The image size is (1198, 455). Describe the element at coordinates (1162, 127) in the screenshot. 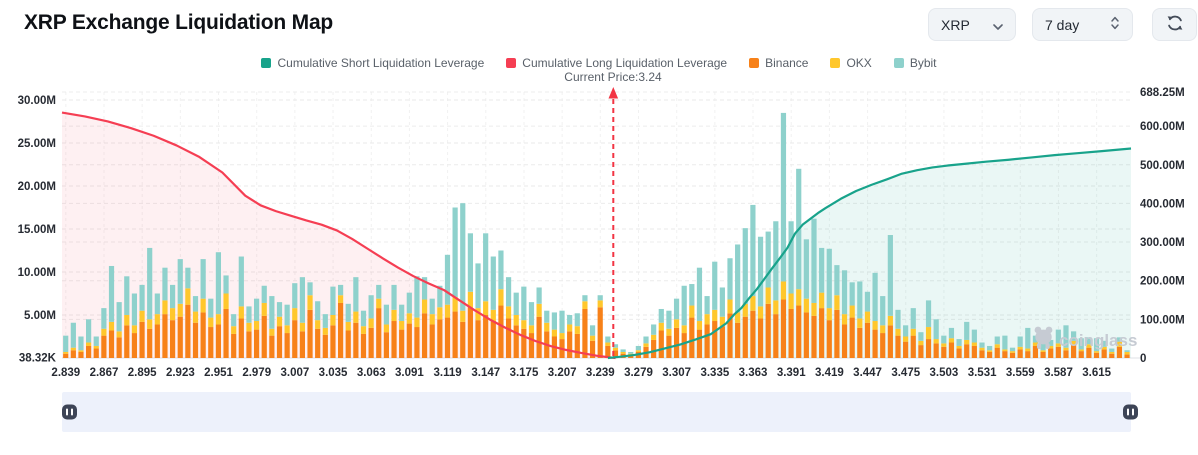

I see `y-axis-right-label: 600.00M` at that location.